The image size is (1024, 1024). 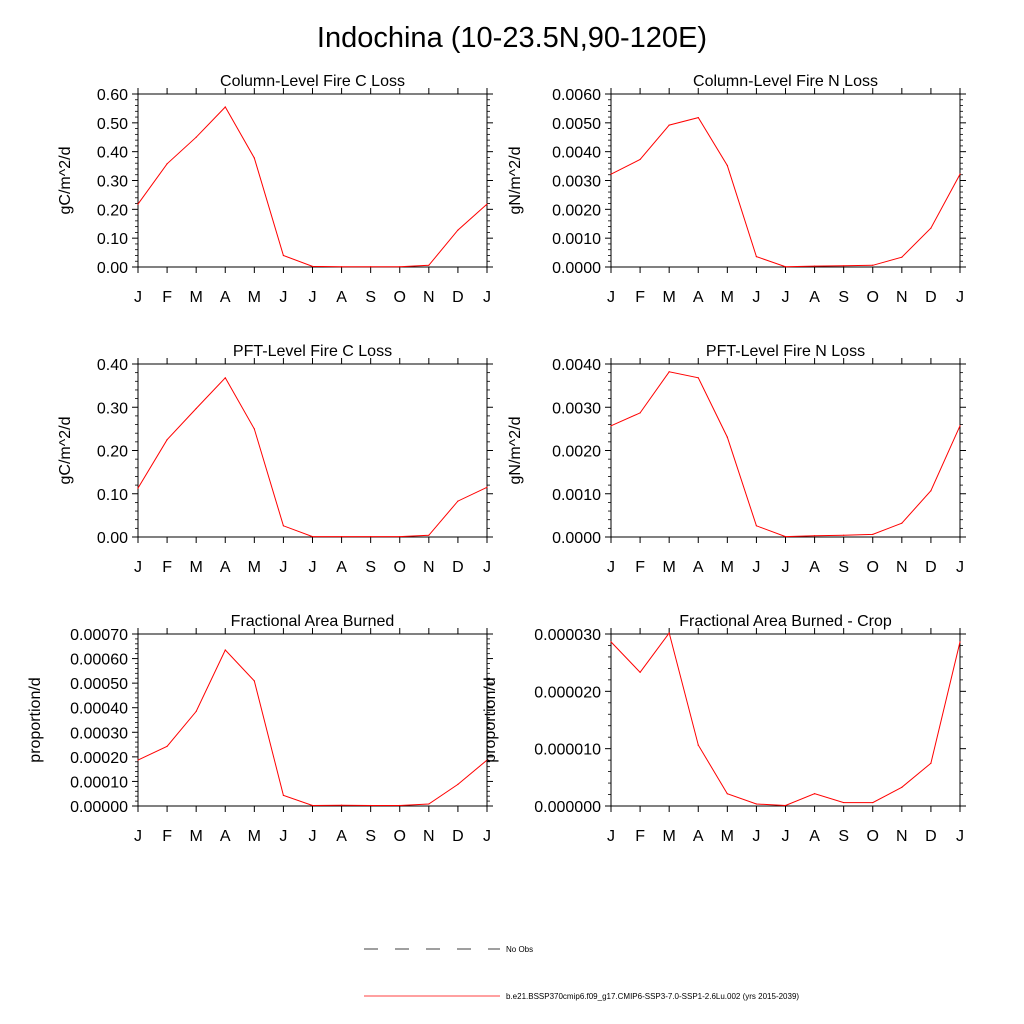 What do you see at coordinates (112, 452) in the screenshot?
I see `y-tick-label: 0.20` at bounding box center [112, 452].